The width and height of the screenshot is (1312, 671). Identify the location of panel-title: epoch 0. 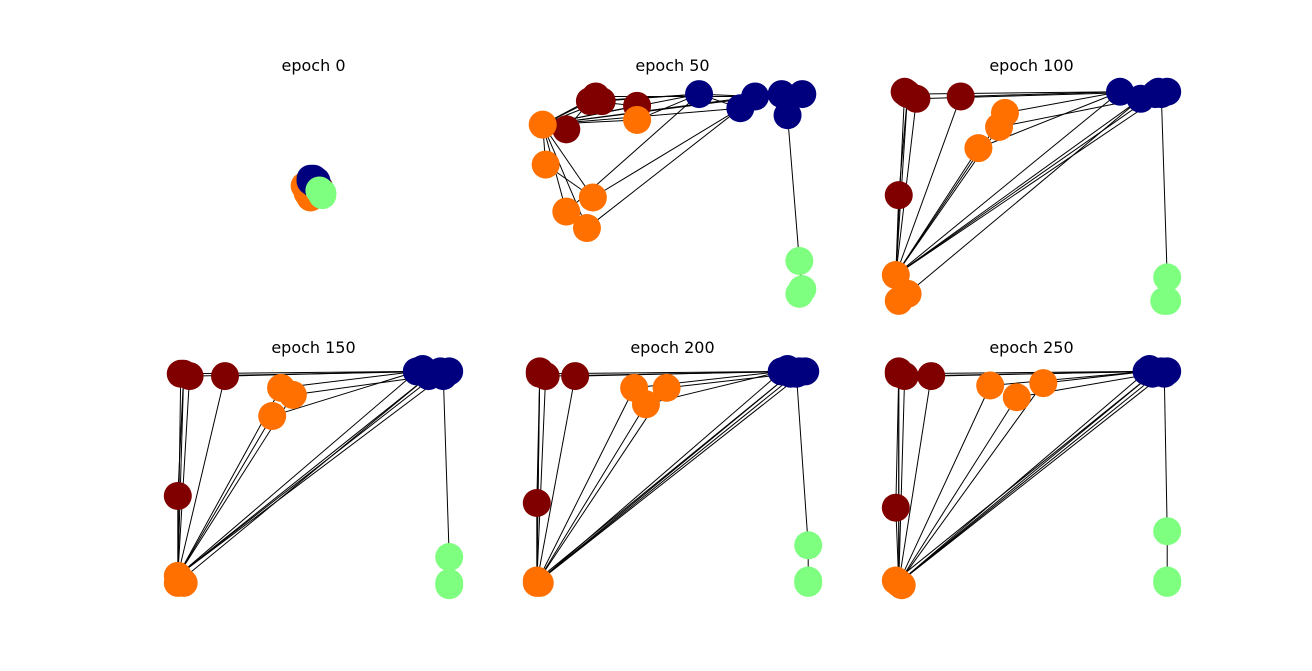
(314, 65).